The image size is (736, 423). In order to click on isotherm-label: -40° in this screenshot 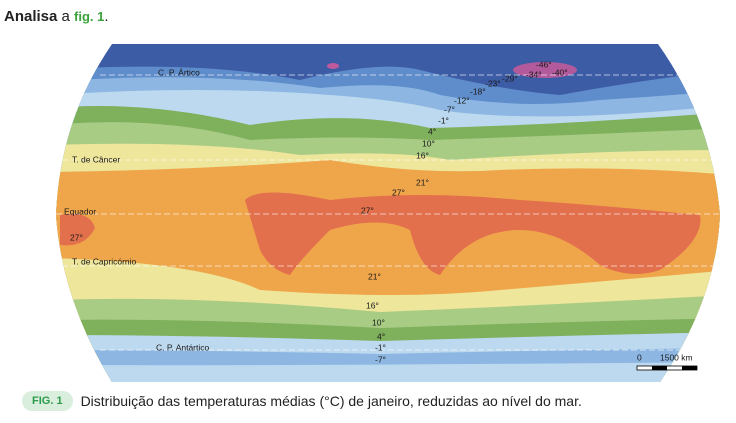, I will do `click(560, 72)`.